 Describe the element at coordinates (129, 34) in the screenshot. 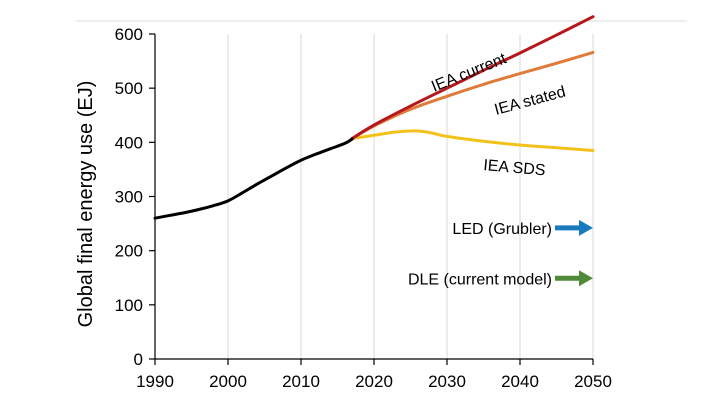

I see `y-tick-label-600: 600` at that location.